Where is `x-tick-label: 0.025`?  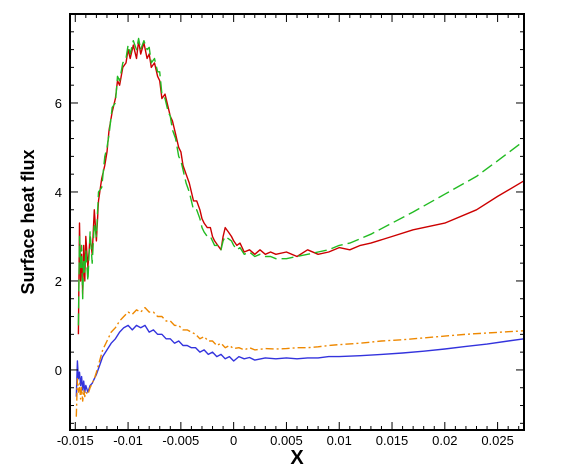 x-tick-label: 0.025 is located at coordinates (497, 440).